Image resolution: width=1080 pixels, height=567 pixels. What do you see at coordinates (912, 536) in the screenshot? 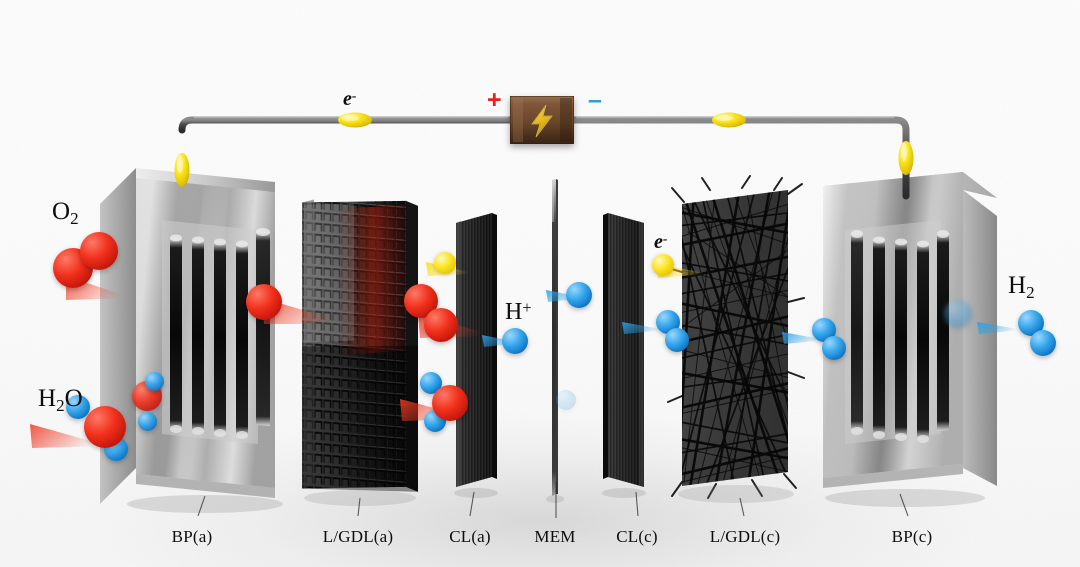
I see `caption-bp-c: BP(c)` at bounding box center [912, 536].